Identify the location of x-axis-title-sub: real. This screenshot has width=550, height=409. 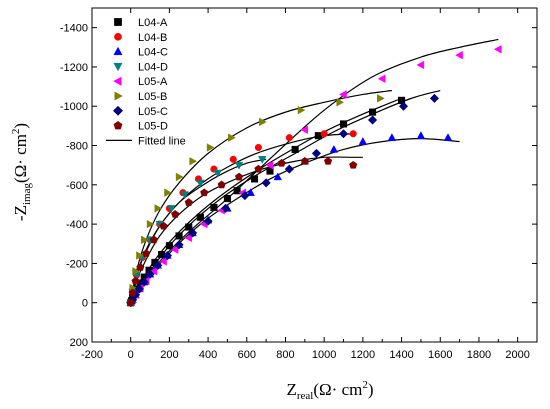
(305, 396).